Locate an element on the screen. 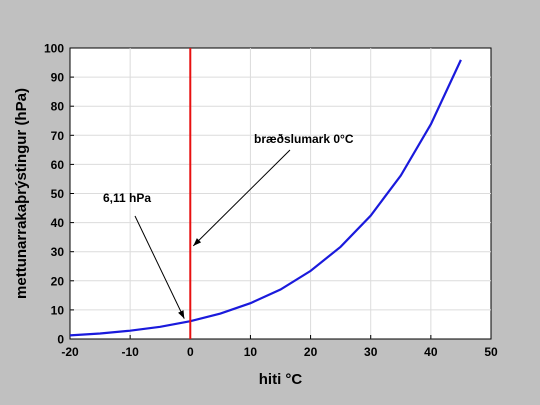 The image size is (540, 405). x-tick-label: 10 is located at coordinates (251, 352).